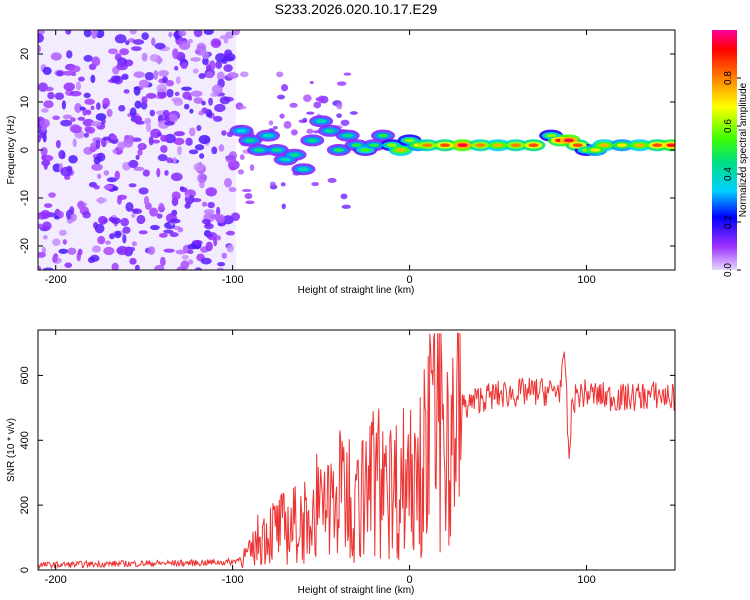 Image resolution: width=750 pixels, height=600 pixels. What do you see at coordinates (25, 375) in the screenshot?
I see `y-tick-label: 600` at bounding box center [25, 375].